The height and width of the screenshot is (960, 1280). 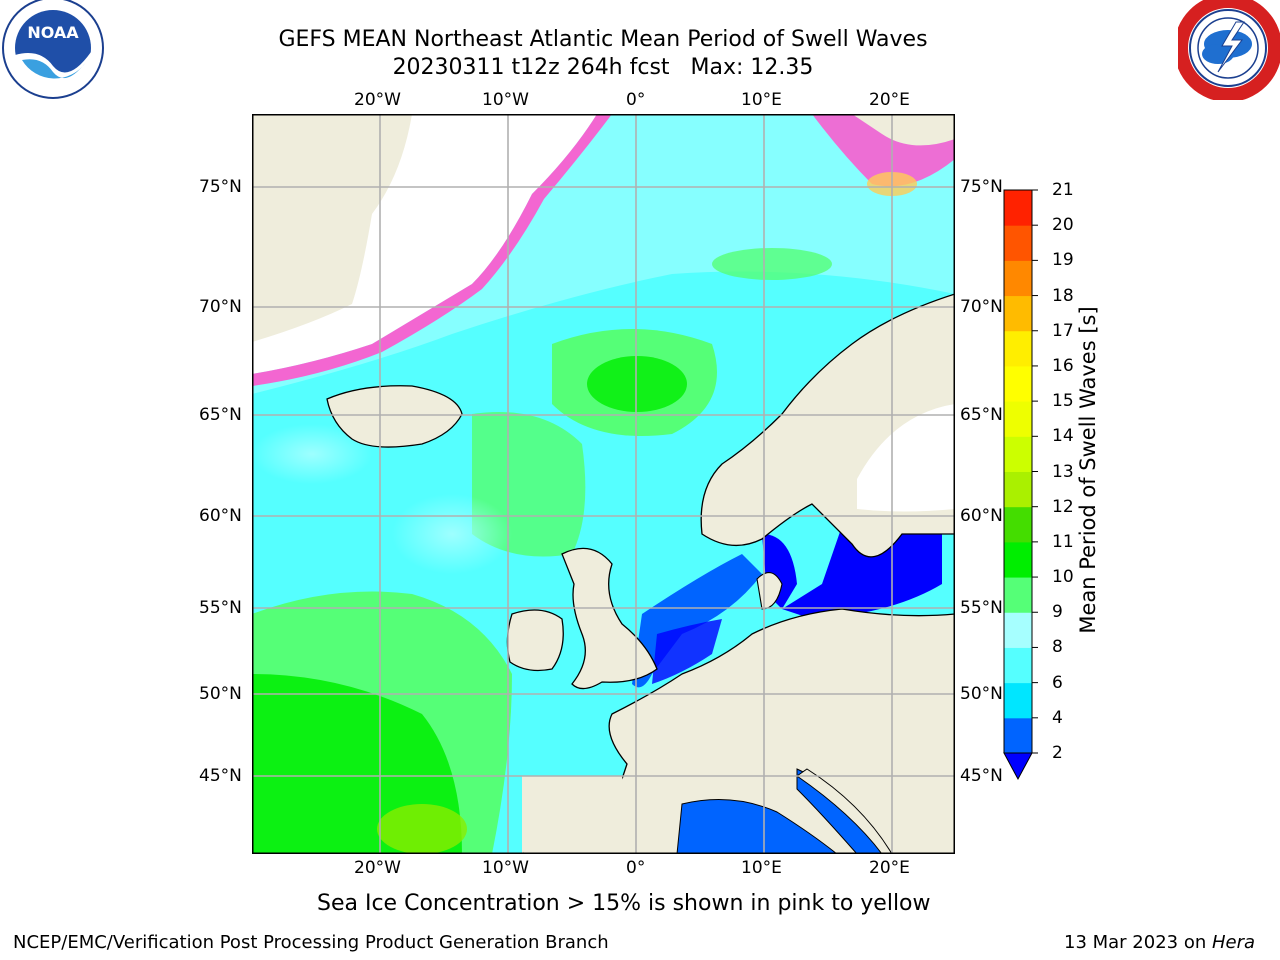 I want to click on max-label: Max: 12.35, so click(x=752, y=67).